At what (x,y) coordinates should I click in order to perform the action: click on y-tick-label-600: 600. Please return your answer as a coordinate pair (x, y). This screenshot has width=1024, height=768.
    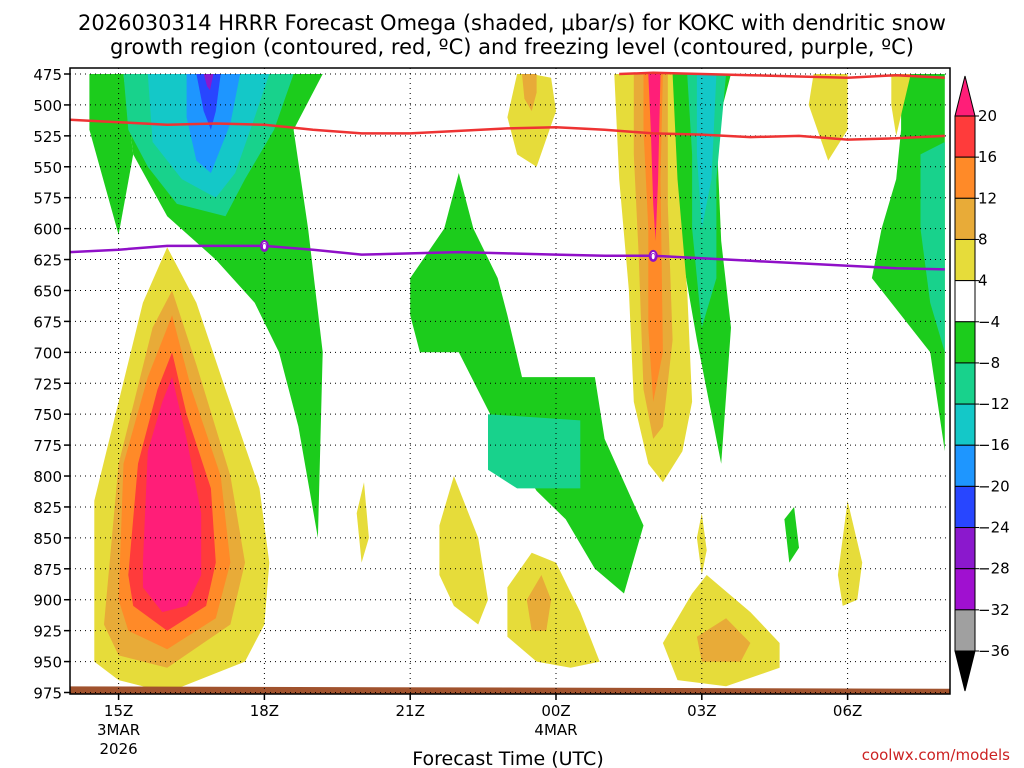
    Looking at the image, I should click on (47, 230).